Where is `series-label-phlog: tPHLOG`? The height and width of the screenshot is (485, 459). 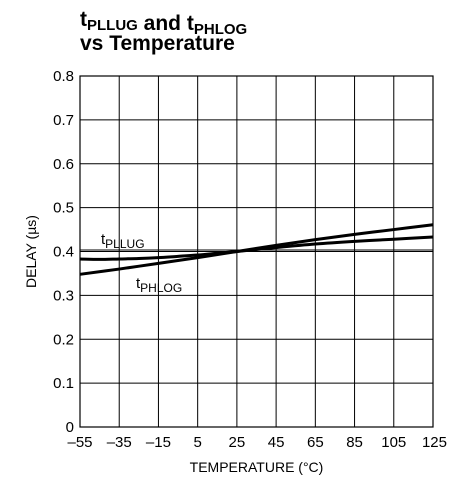
series-label-phlog: tPHLOG is located at coordinates (159, 285).